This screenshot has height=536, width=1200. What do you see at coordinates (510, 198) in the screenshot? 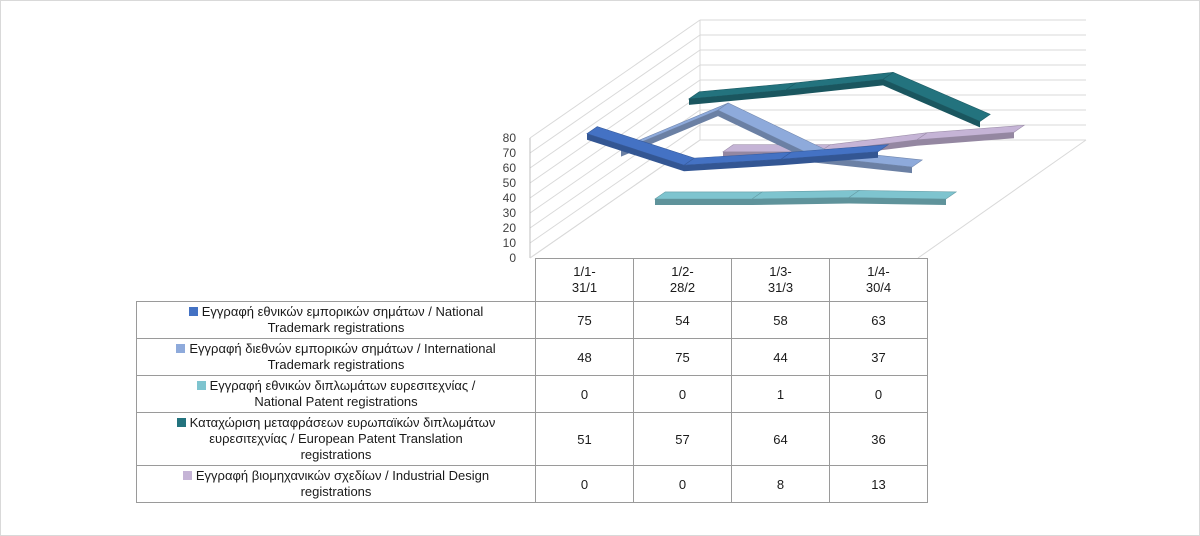
I see `y-tick-label: 40` at bounding box center [510, 198].